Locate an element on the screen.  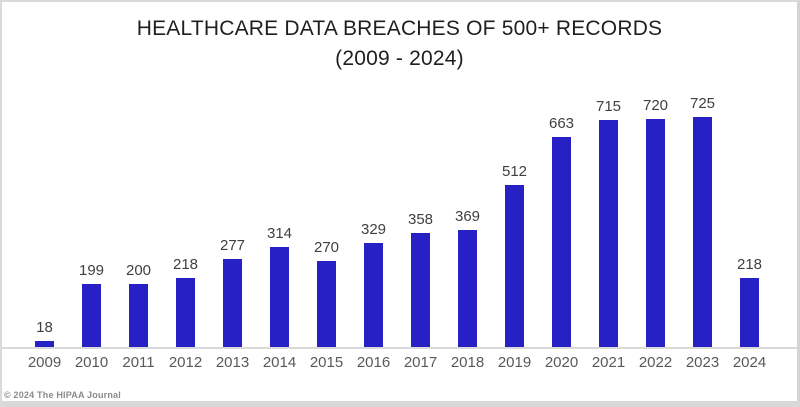
bar-column-2014: 314 is located at coordinates (279, 286).